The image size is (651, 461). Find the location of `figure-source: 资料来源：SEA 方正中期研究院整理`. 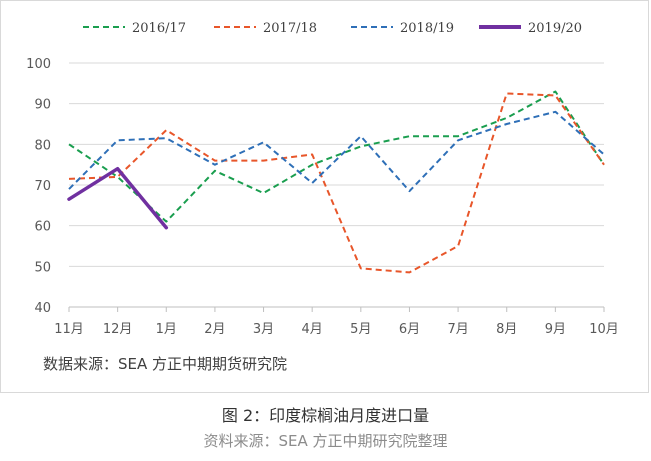

figure-source: 资料来源：SEA 方正中期研究院整理 is located at coordinates (325, 441).